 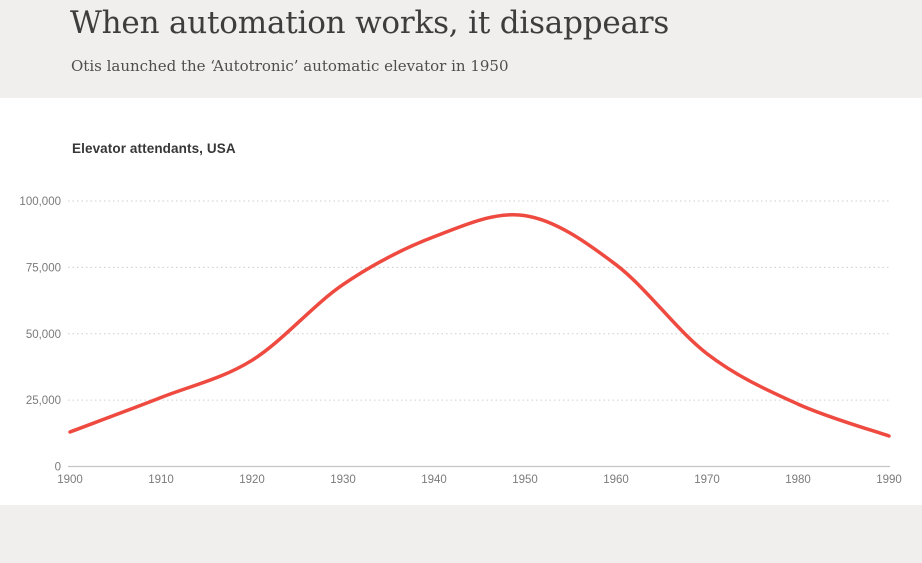 What do you see at coordinates (43, 335) in the screenshot?
I see `y-tick-label: 50,000` at bounding box center [43, 335].